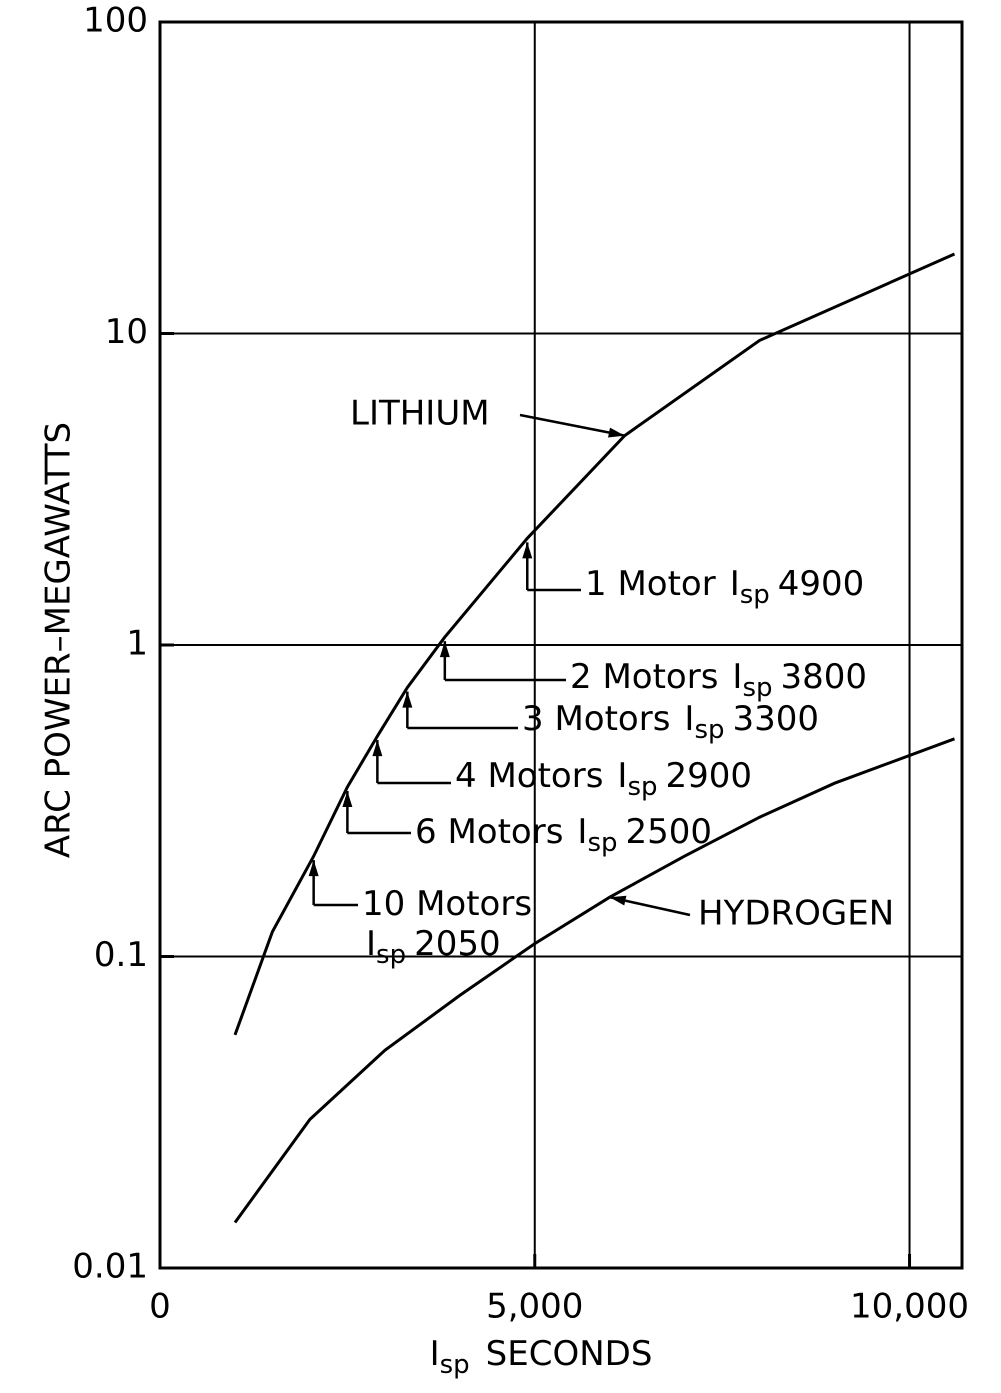  Describe the element at coordinates (776, 719) in the screenshot. I see `annotation-value: 3300` at that location.